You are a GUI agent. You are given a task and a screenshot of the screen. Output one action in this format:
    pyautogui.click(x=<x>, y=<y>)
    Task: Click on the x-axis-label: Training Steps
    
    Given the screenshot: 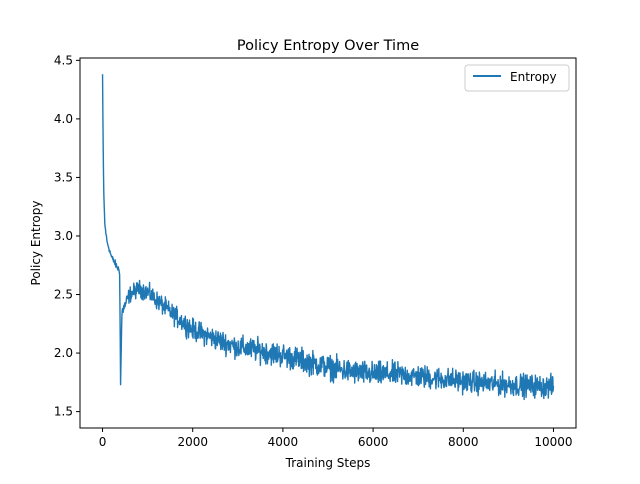 What is the action you would take?
    pyautogui.click(x=328, y=463)
    